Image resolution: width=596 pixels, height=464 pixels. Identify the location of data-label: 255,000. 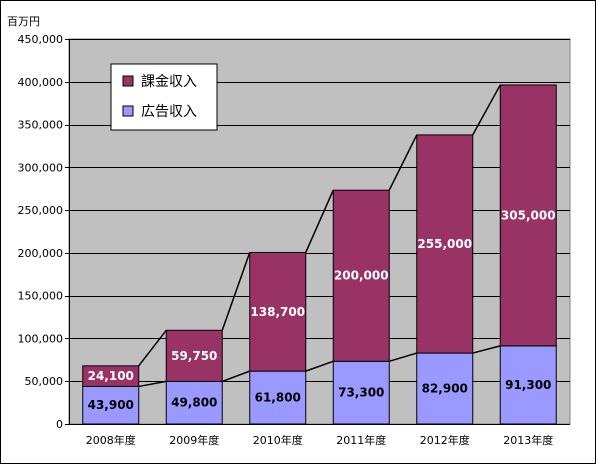
(444, 244).